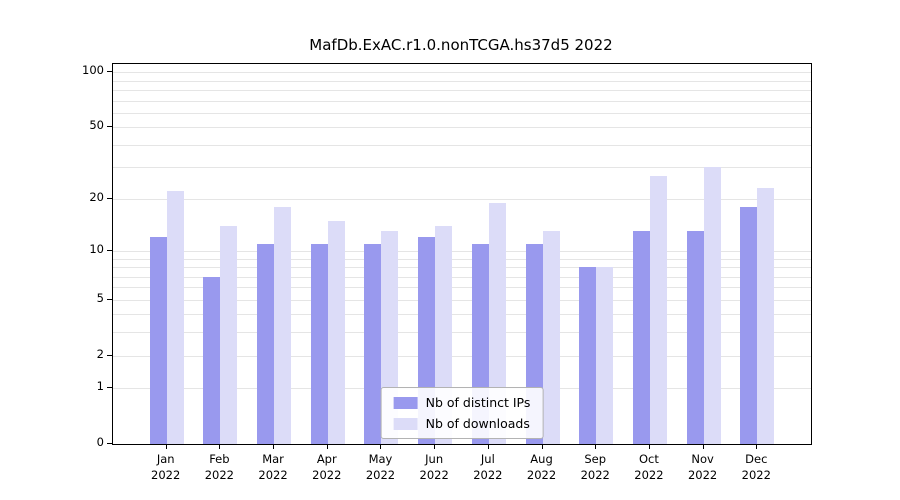 This screenshot has width=900, height=500. I want to click on x-tick-mark-oct, so click(649, 446).